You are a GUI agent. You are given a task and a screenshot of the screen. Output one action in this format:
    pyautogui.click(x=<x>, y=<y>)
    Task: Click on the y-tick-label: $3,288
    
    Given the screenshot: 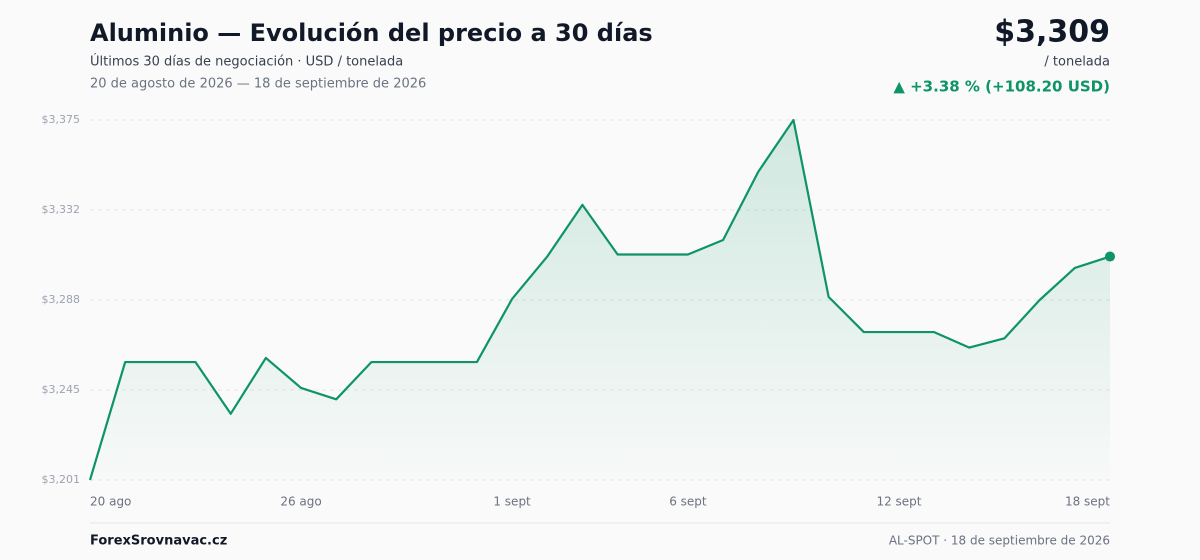 What is the action you would take?
    pyautogui.click(x=61, y=299)
    